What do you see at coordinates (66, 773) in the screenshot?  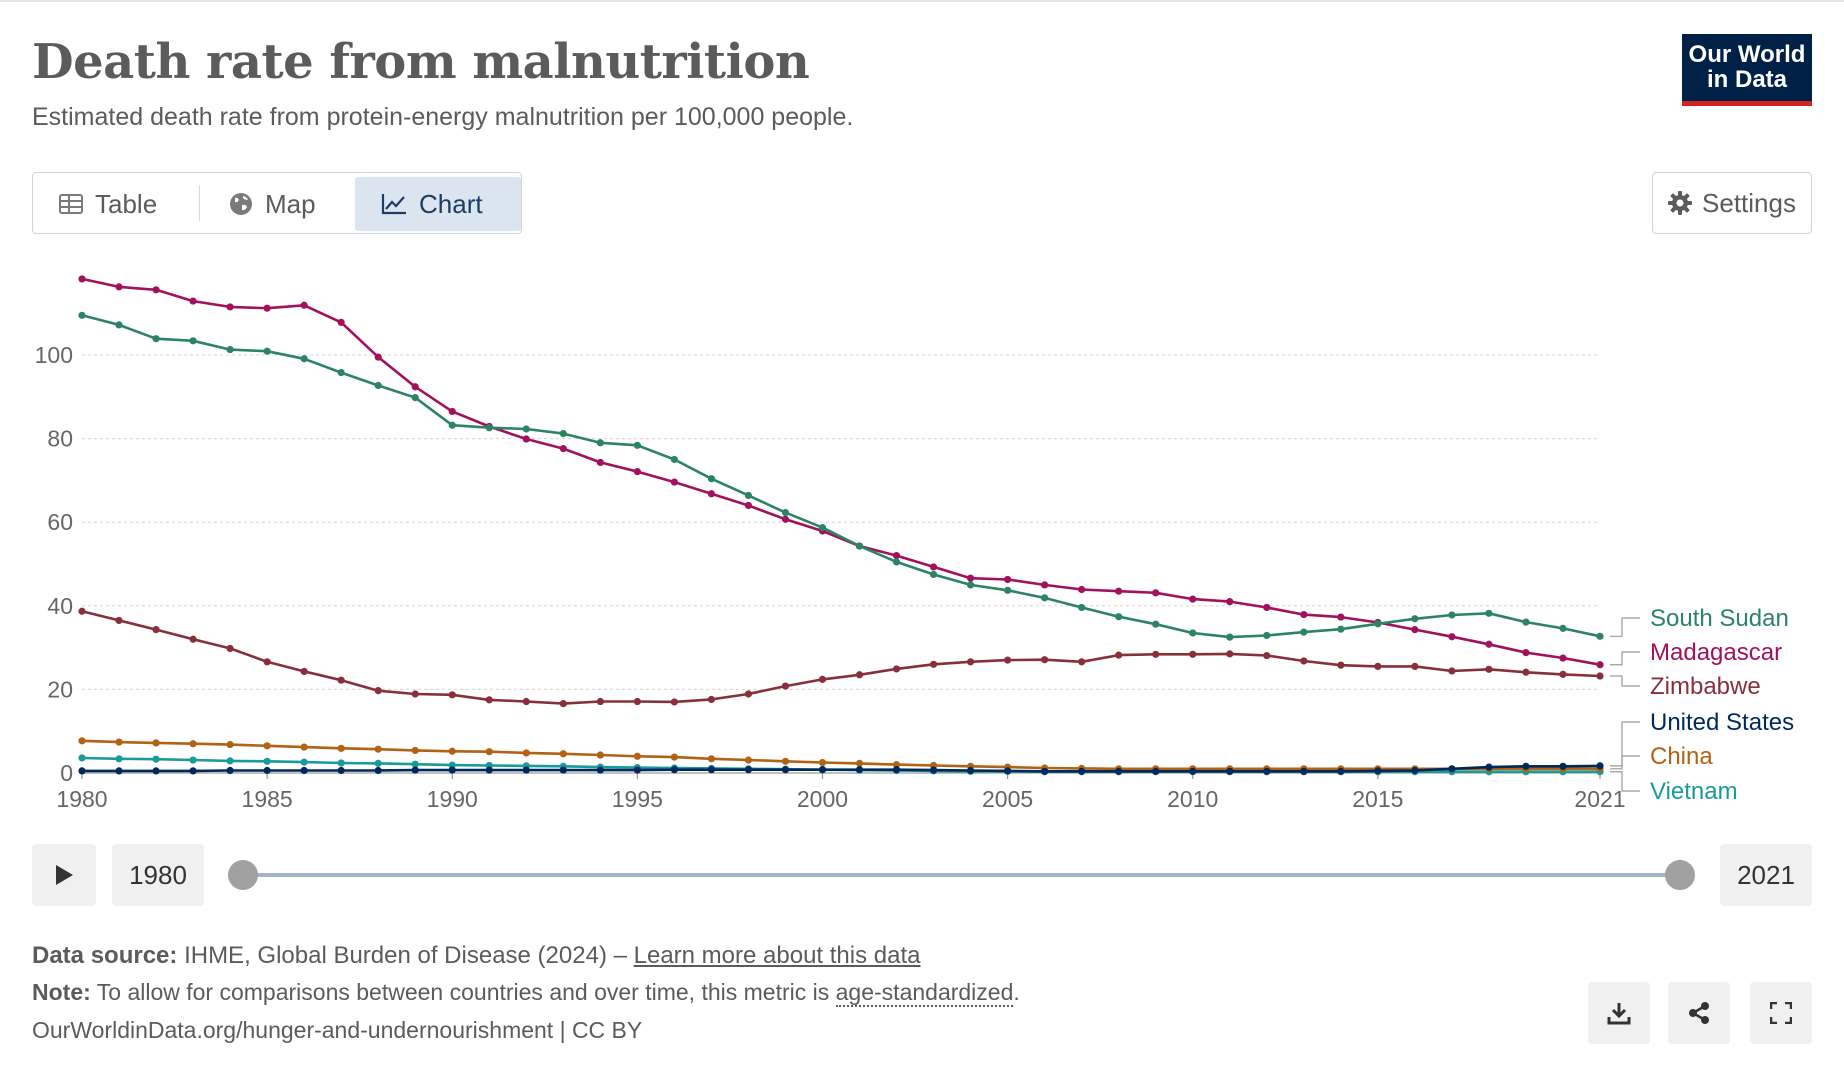 I see `y-tick-label: 0` at bounding box center [66, 773].